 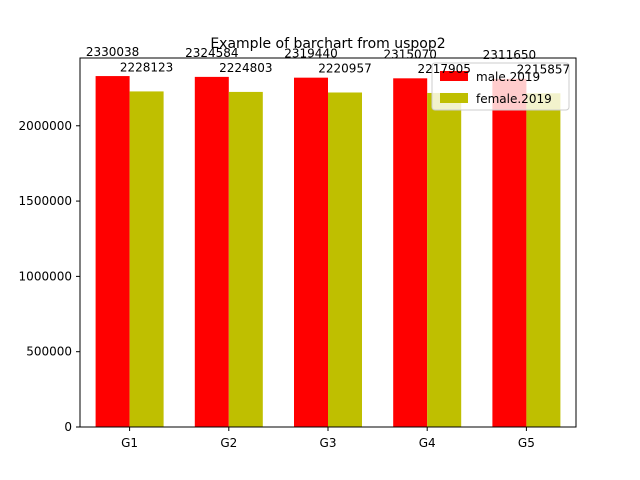 I want to click on bar-female-2019-G5, so click(x=543, y=260).